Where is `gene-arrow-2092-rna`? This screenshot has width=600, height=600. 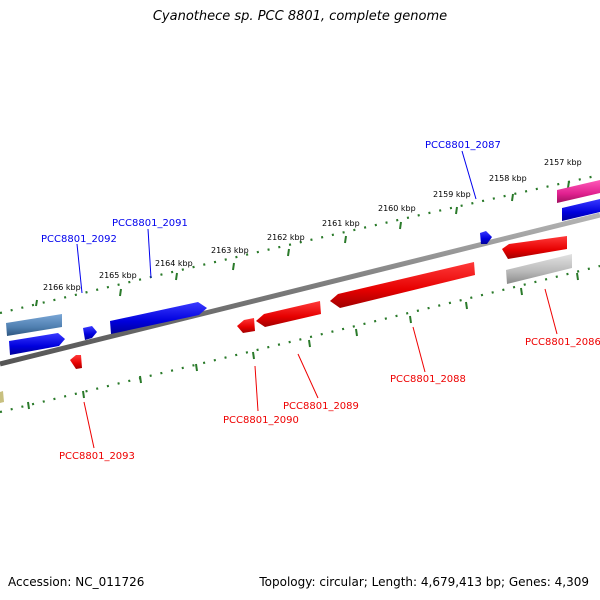 gene-arrow-2092-rna is located at coordinates (34, 325).